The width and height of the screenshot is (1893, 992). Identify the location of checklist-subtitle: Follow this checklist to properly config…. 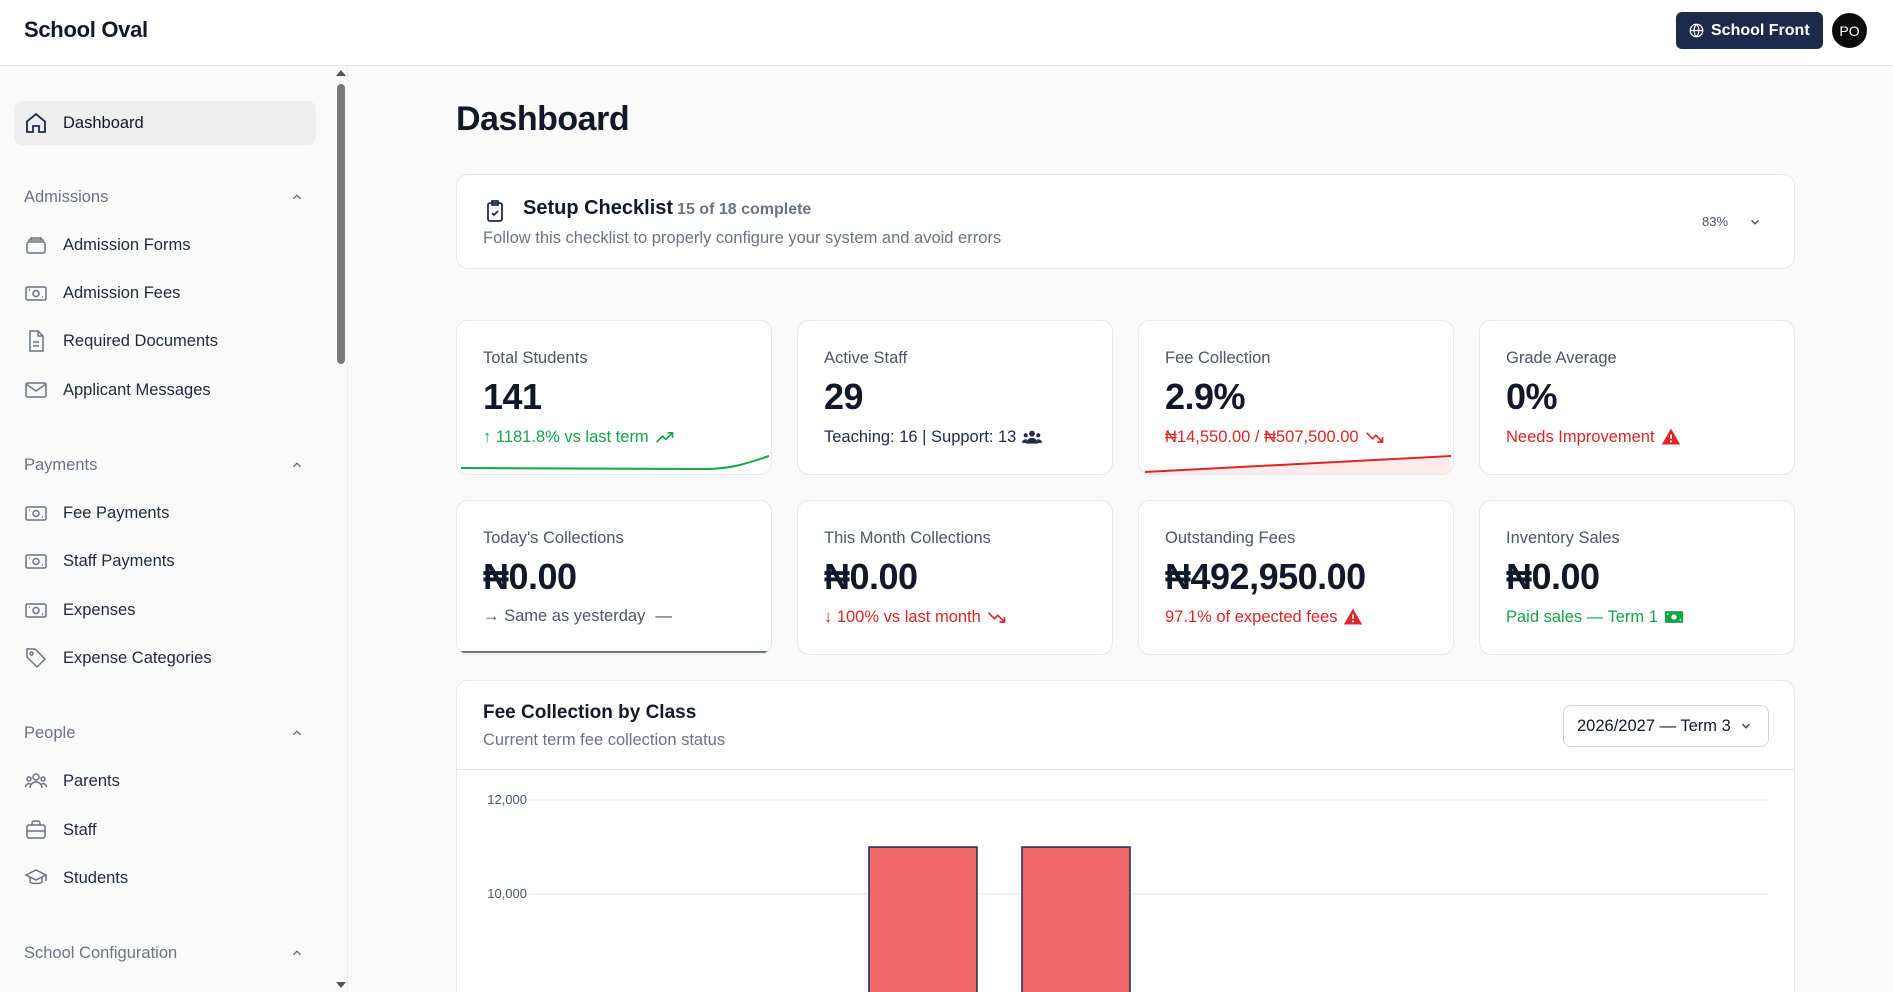
(742, 238).